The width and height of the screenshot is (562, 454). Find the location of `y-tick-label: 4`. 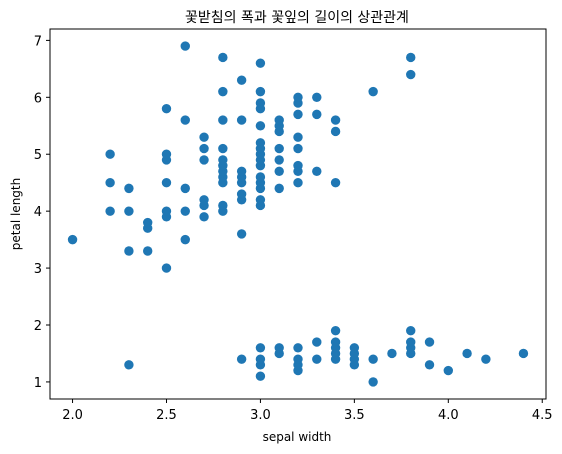

y-tick-label: 4 is located at coordinates (38, 212).